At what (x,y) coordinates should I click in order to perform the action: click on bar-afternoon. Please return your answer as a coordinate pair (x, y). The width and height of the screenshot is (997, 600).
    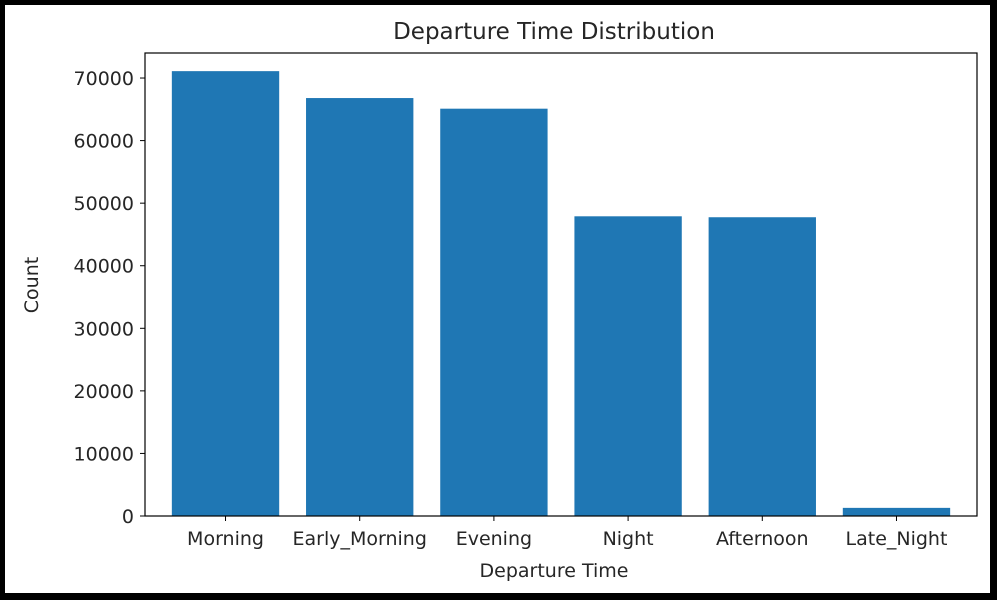
    Looking at the image, I should click on (762, 366).